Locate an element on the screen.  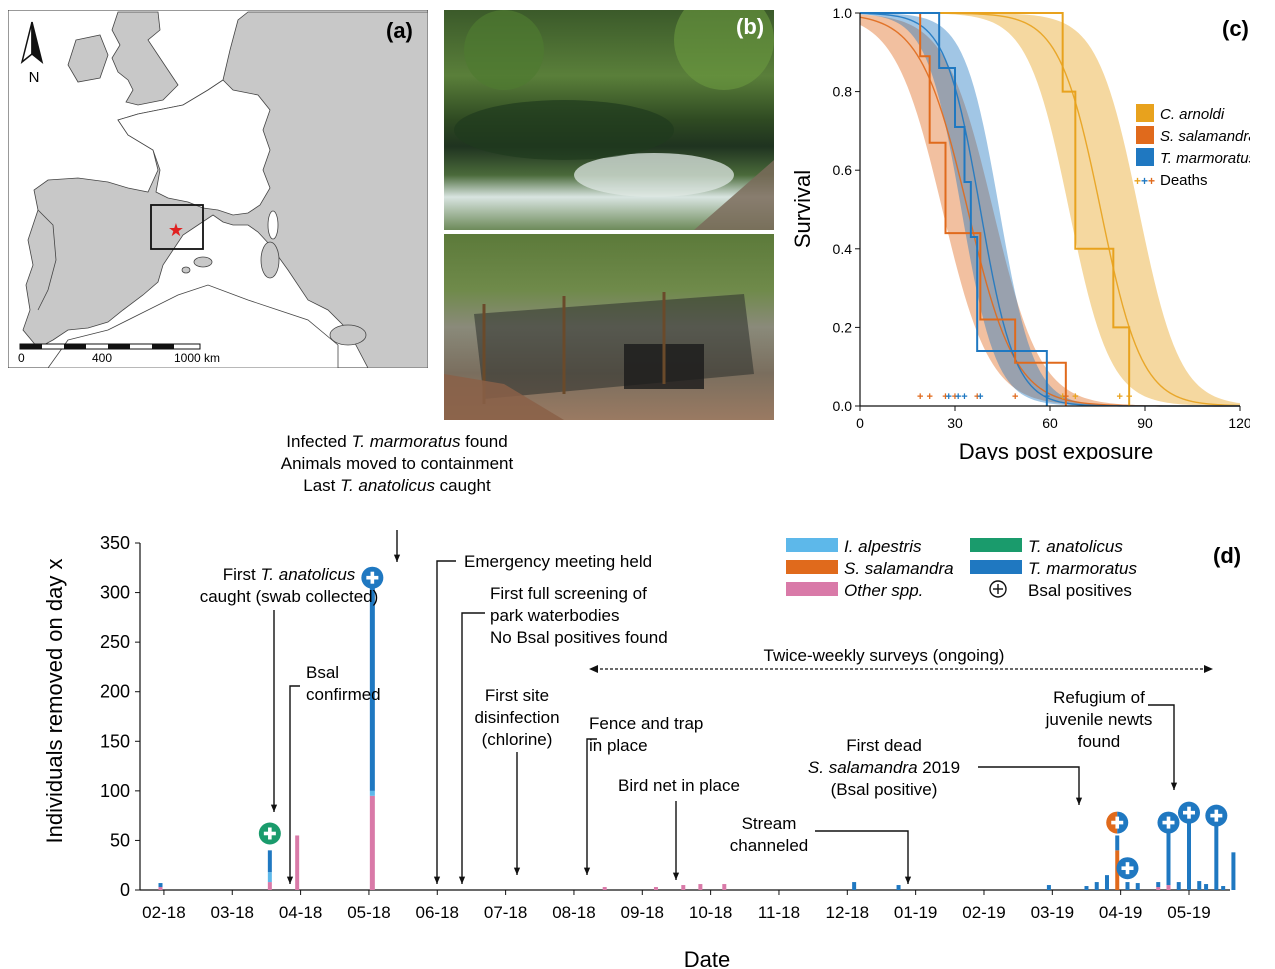
removal-y-tick-label: 100 is located at coordinates (115, 791).